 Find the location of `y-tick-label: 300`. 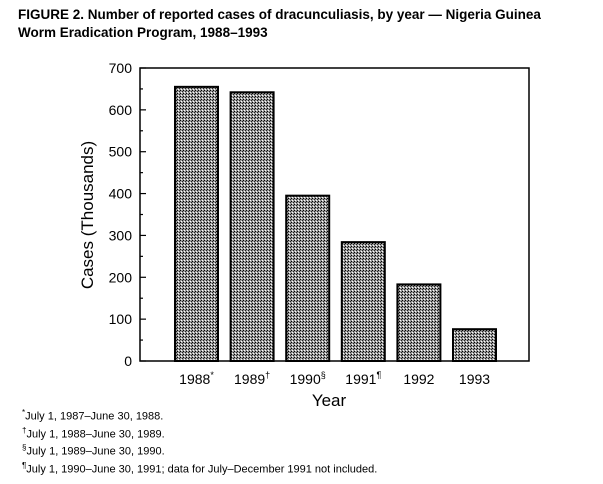

y-tick-label: 300 is located at coordinates (121, 235).